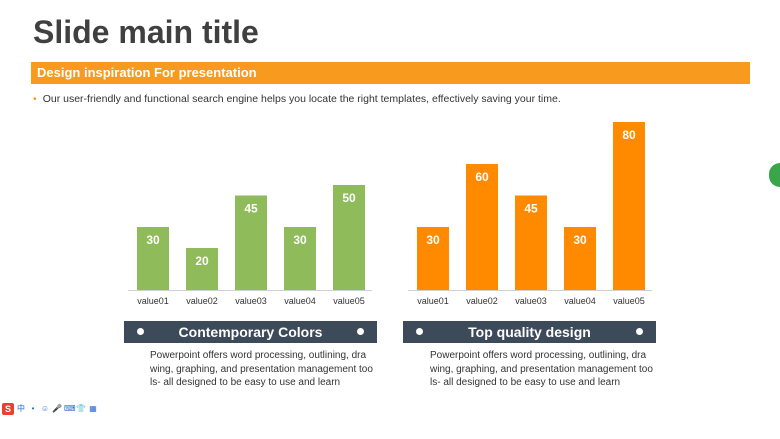 The image size is (780, 439). I want to click on ime-toolbar: S 中 • ☺ 🎤 ⌨ 👕 ▦, so click(50, 409).